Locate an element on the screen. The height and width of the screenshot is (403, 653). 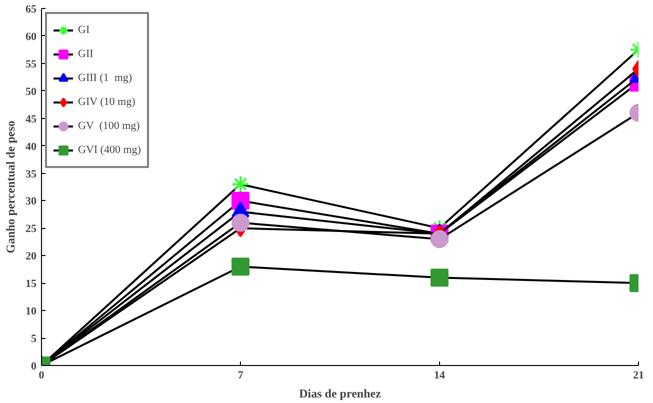
x-axis-title: Dias de prenhez is located at coordinates (340, 393).